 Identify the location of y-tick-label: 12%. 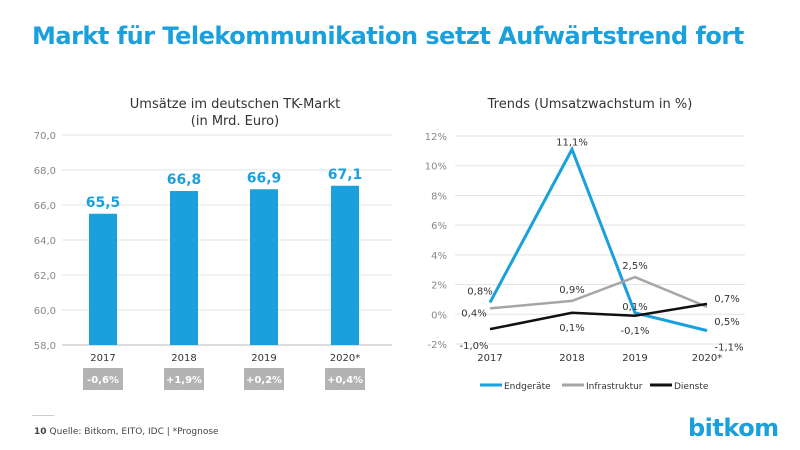
(436, 137).